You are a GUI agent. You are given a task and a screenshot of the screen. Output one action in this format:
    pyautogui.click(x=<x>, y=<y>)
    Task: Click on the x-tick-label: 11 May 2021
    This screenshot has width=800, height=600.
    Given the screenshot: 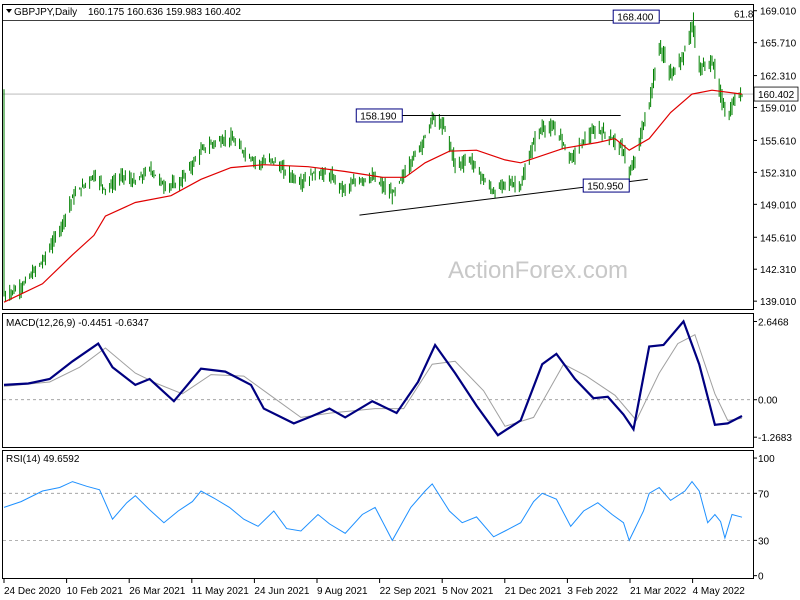 What is the action you would take?
    pyautogui.click(x=221, y=591)
    